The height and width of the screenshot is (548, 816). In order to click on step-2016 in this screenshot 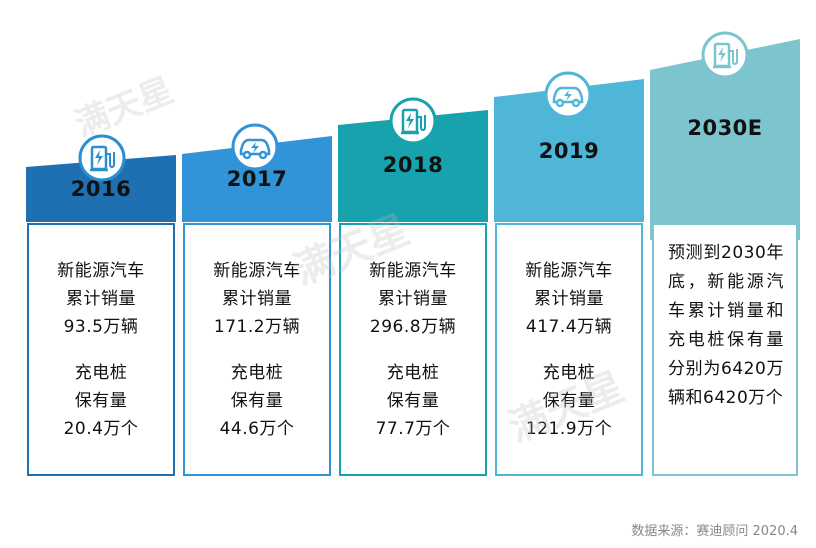, I will do `click(101, 188)`.